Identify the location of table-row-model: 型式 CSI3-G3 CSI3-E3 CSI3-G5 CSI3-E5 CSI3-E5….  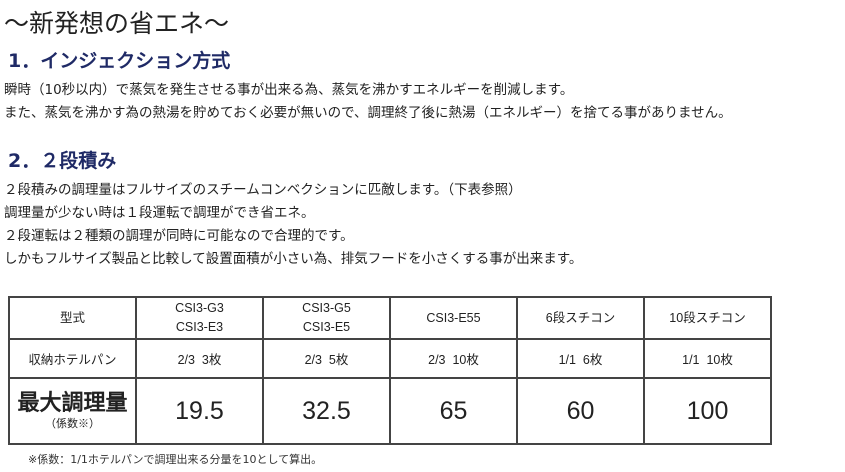
(390, 318).